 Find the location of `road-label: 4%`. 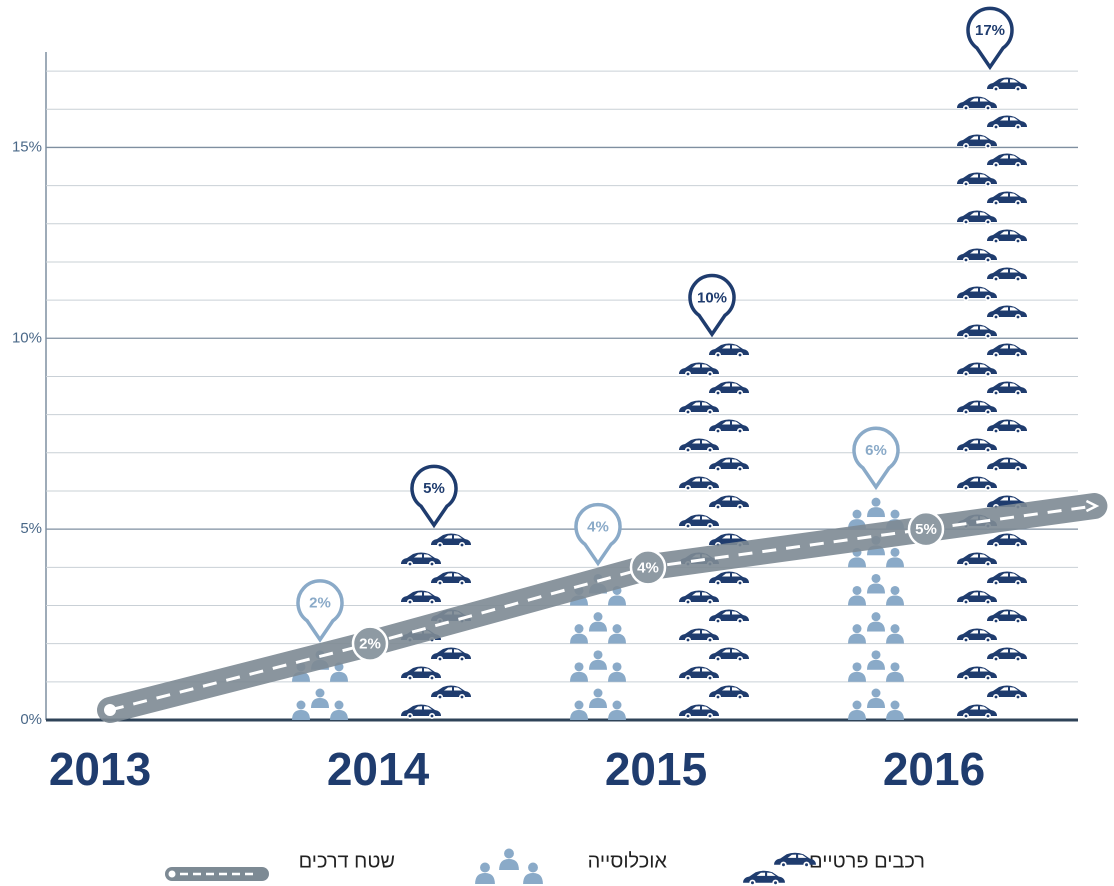

road-label: 4% is located at coordinates (648, 567).